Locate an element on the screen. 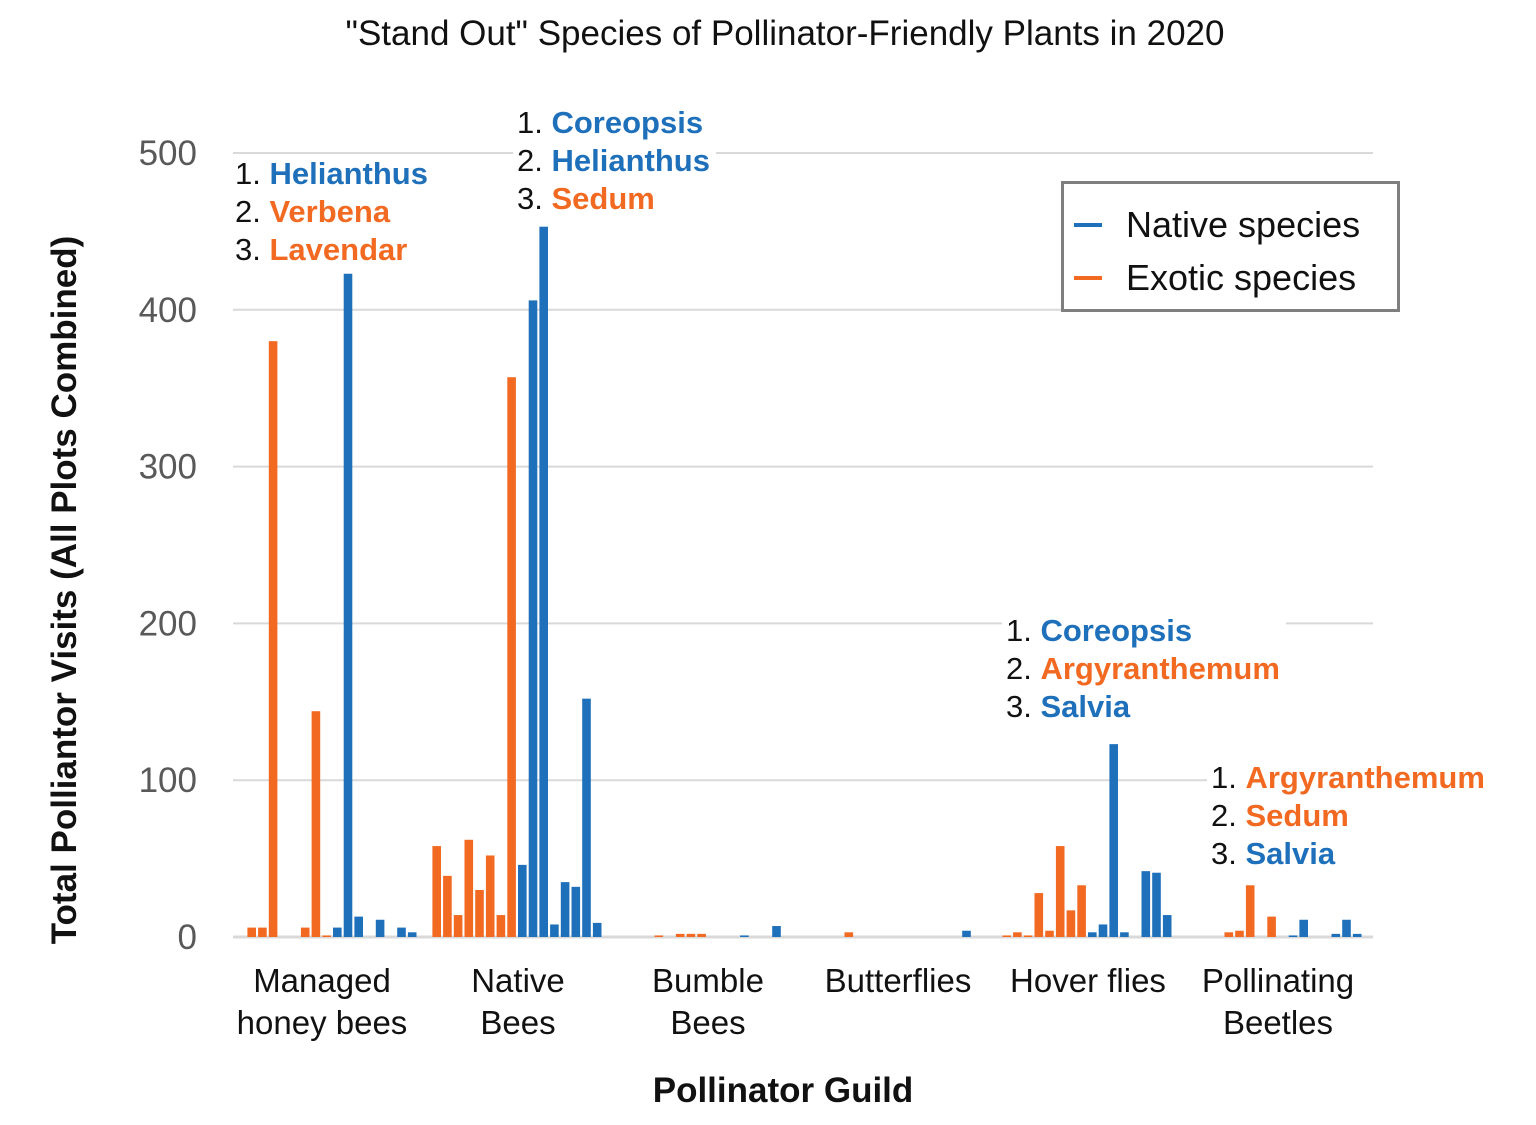  x-tick-label: honey bees is located at coordinates (322, 1022).